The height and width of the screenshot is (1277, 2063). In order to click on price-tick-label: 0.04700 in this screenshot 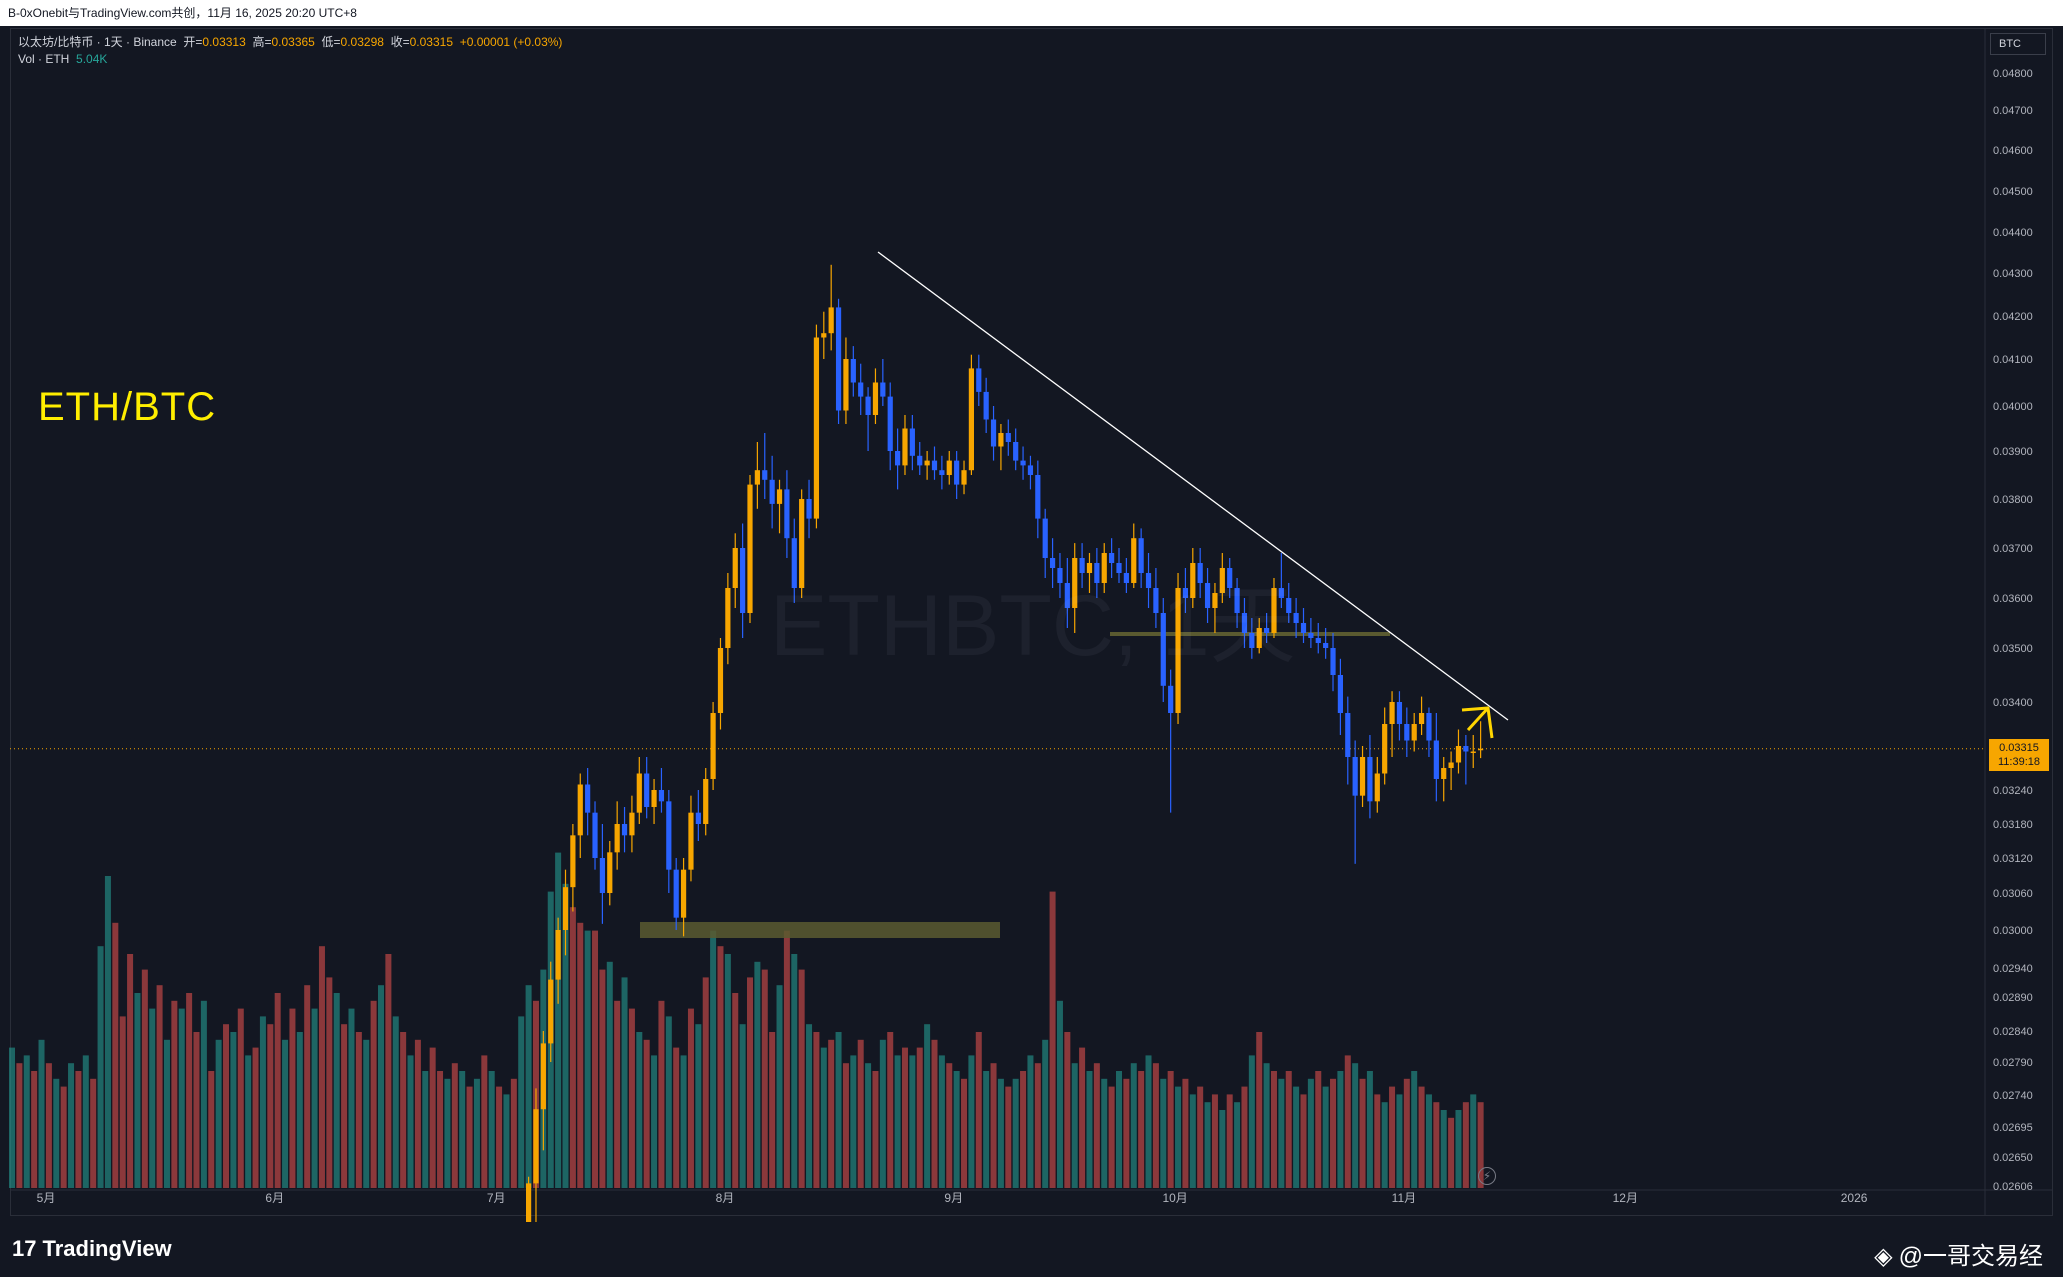, I will do `click(2013, 111)`.